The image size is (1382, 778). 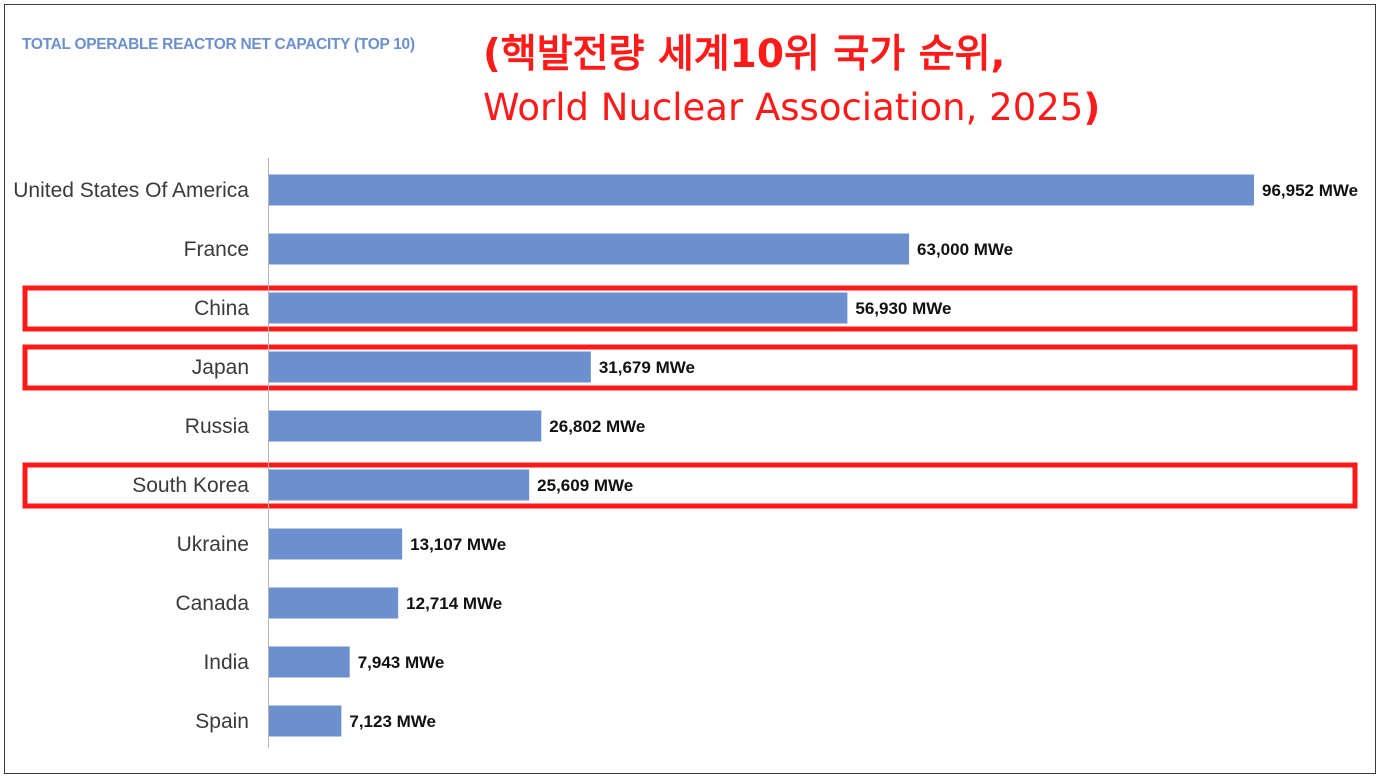 What do you see at coordinates (761, 190) in the screenshot?
I see `bar-united-states-of-america` at bounding box center [761, 190].